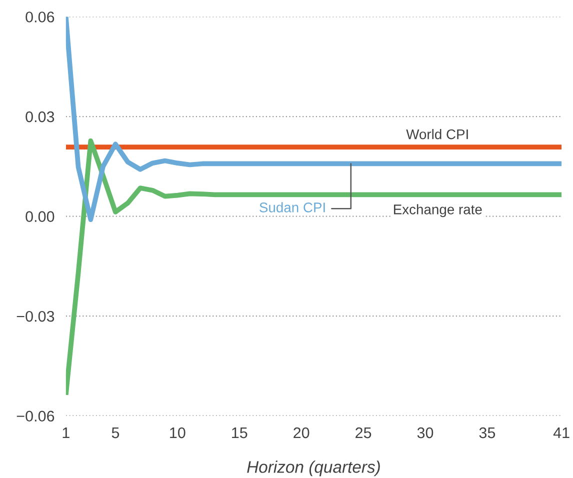 The width and height of the screenshot is (573, 478). What do you see at coordinates (240, 433) in the screenshot?
I see `x-tick-label: 15` at bounding box center [240, 433].